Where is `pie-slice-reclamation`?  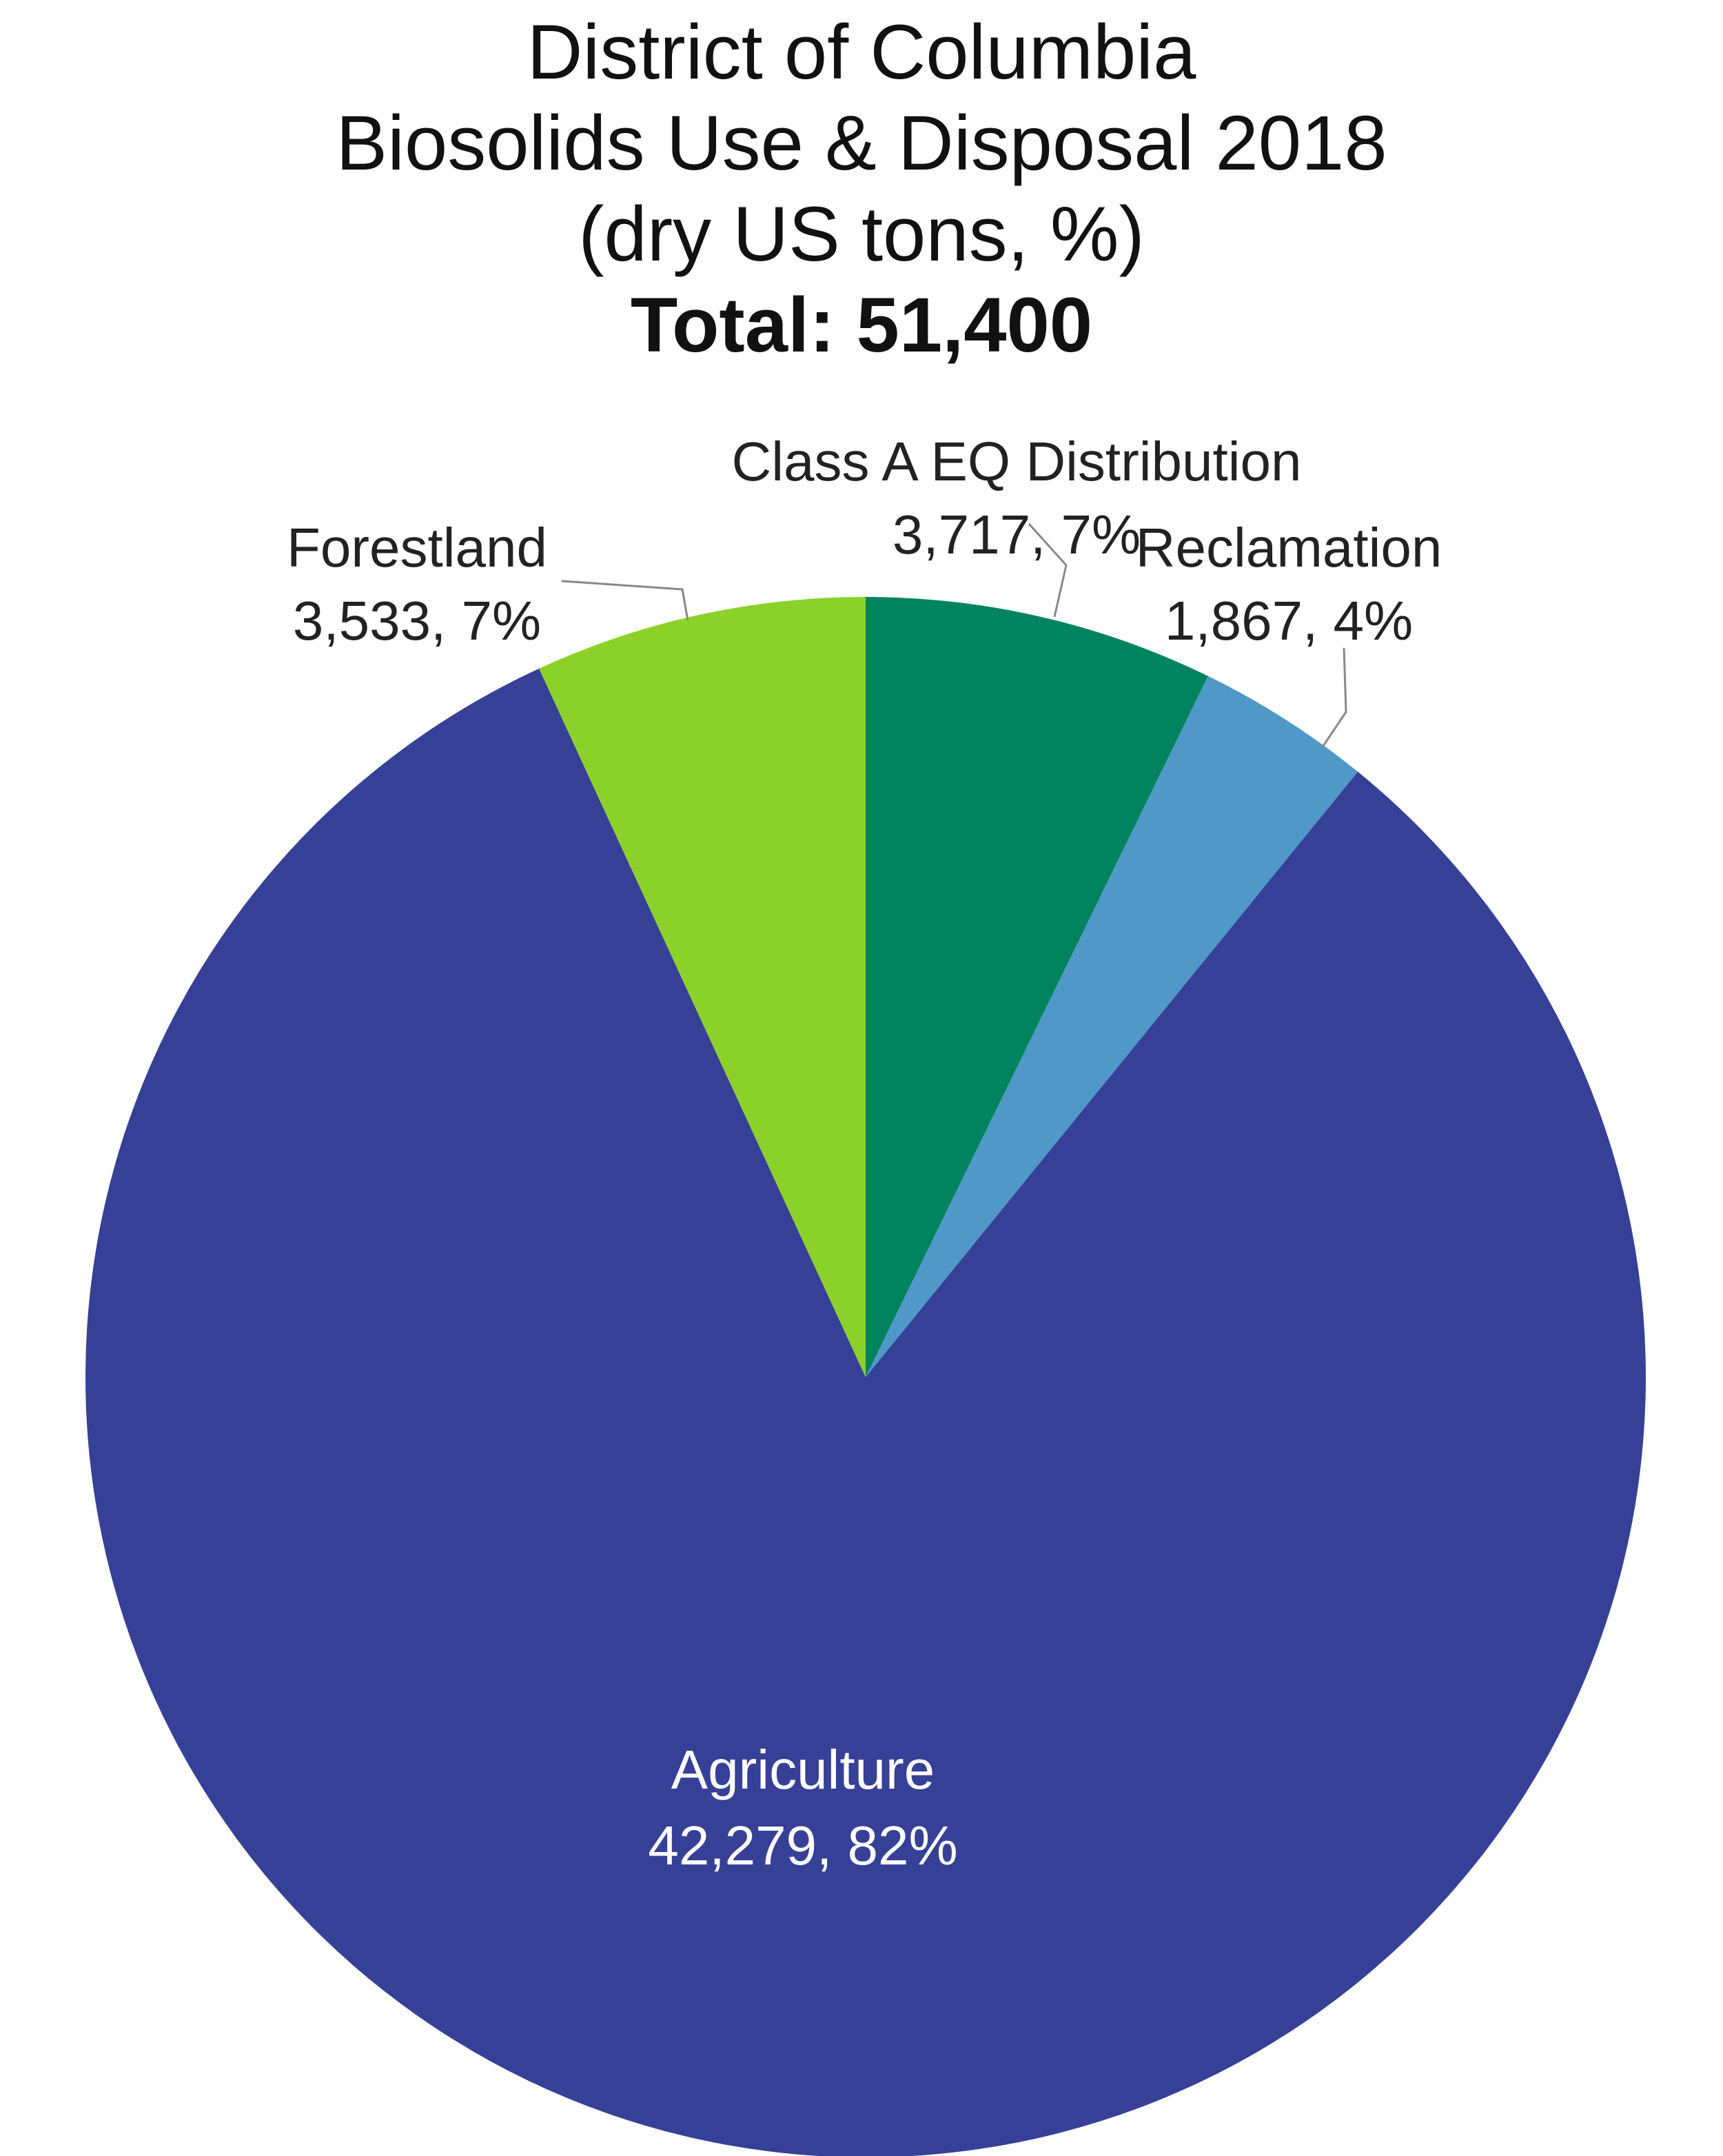
pie-slice-reclamation is located at coordinates (1112, 1026).